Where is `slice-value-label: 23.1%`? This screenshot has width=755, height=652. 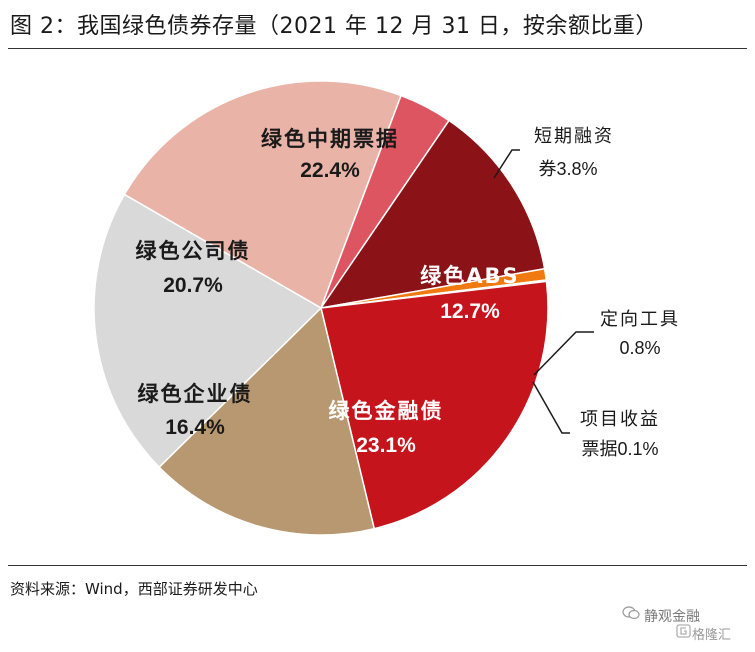 slice-value-label: 23.1% is located at coordinates (386, 445).